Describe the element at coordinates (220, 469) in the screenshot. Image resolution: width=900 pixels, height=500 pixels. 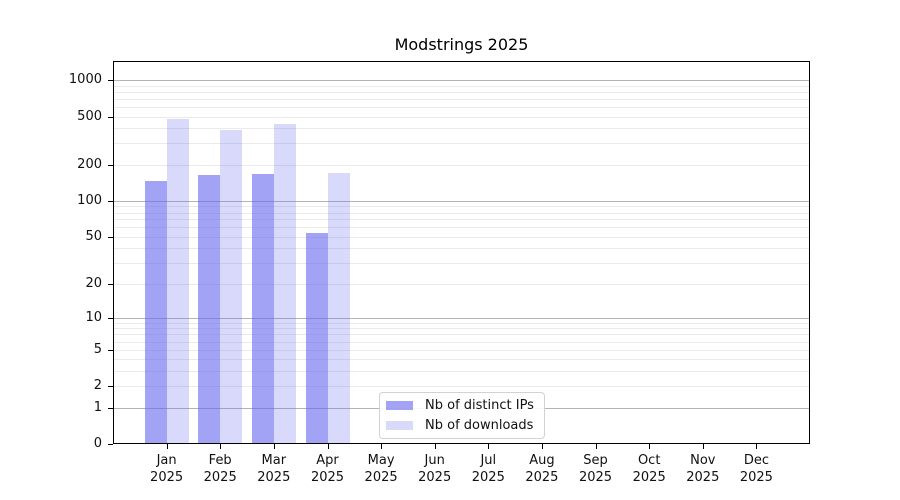
I see `x-tick-label: Feb 2025` at that location.